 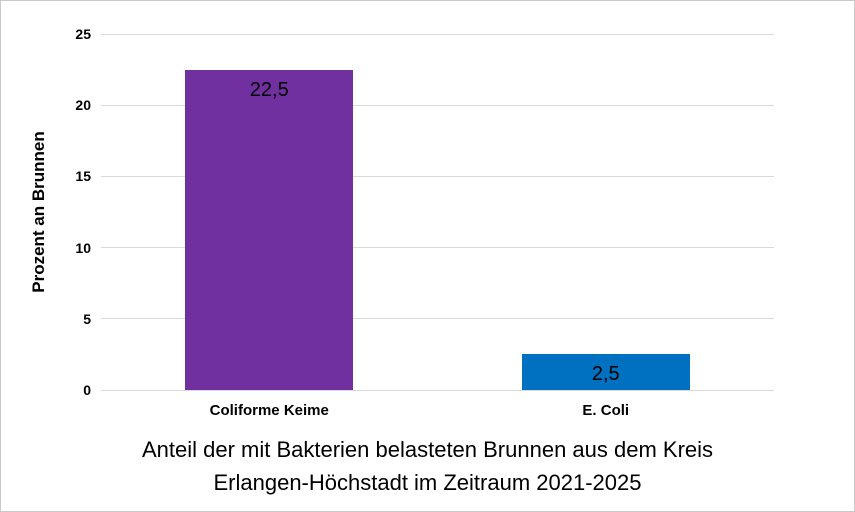 What do you see at coordinates (606, 410) in the screenshot?
I see `category-label-e-coli: E. Coli` at bounding box center [606, 410].